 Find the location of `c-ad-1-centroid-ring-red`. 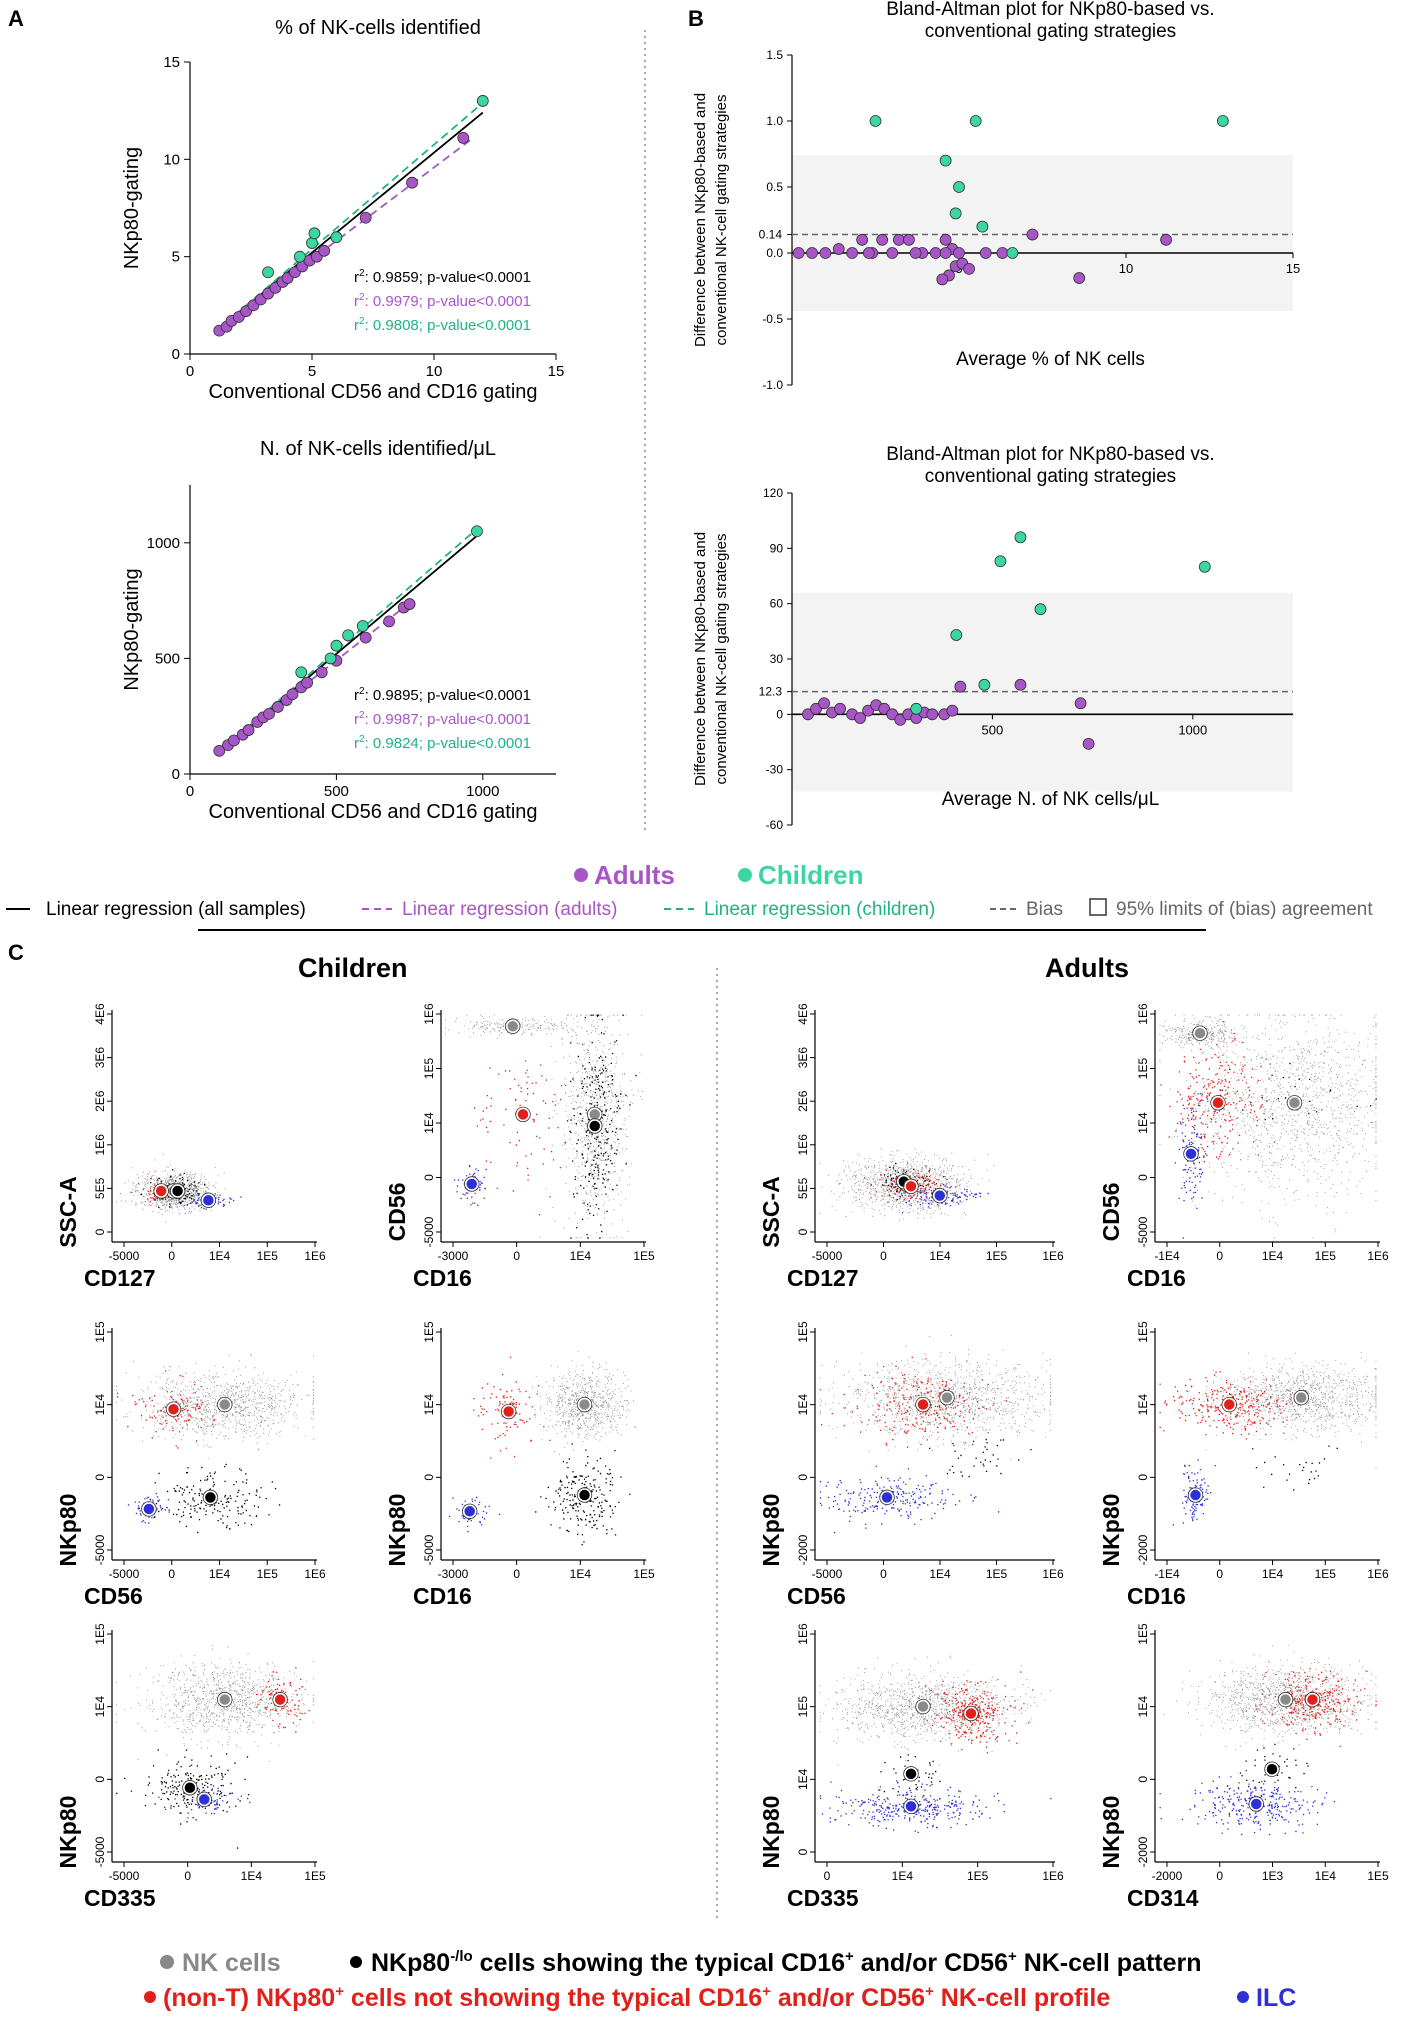

c-ad-1-centroid-ring-red is located at coordinates (911, 1186).